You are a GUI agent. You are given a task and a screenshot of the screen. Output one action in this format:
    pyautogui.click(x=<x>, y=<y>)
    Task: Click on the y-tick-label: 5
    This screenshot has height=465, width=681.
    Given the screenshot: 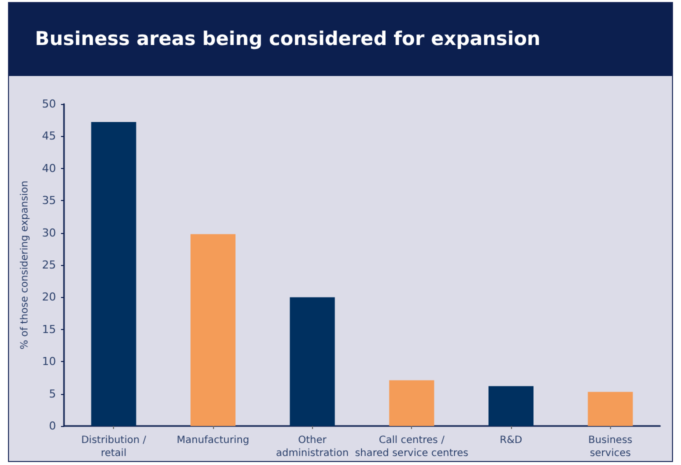 What is the action you would take?
    pyautogui.click(x=52, y=393)
    